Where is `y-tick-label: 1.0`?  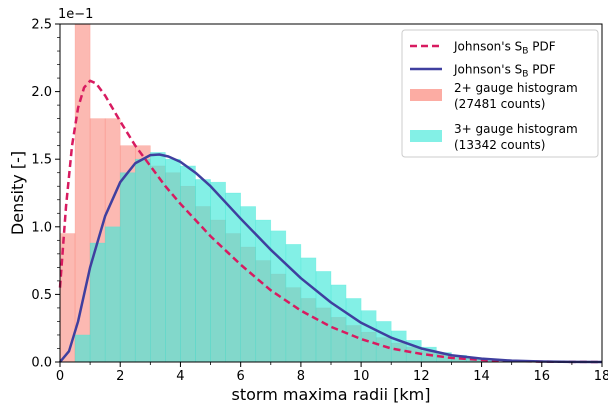 y-tick-label: 1.0 is located at coordinates (41, 227).